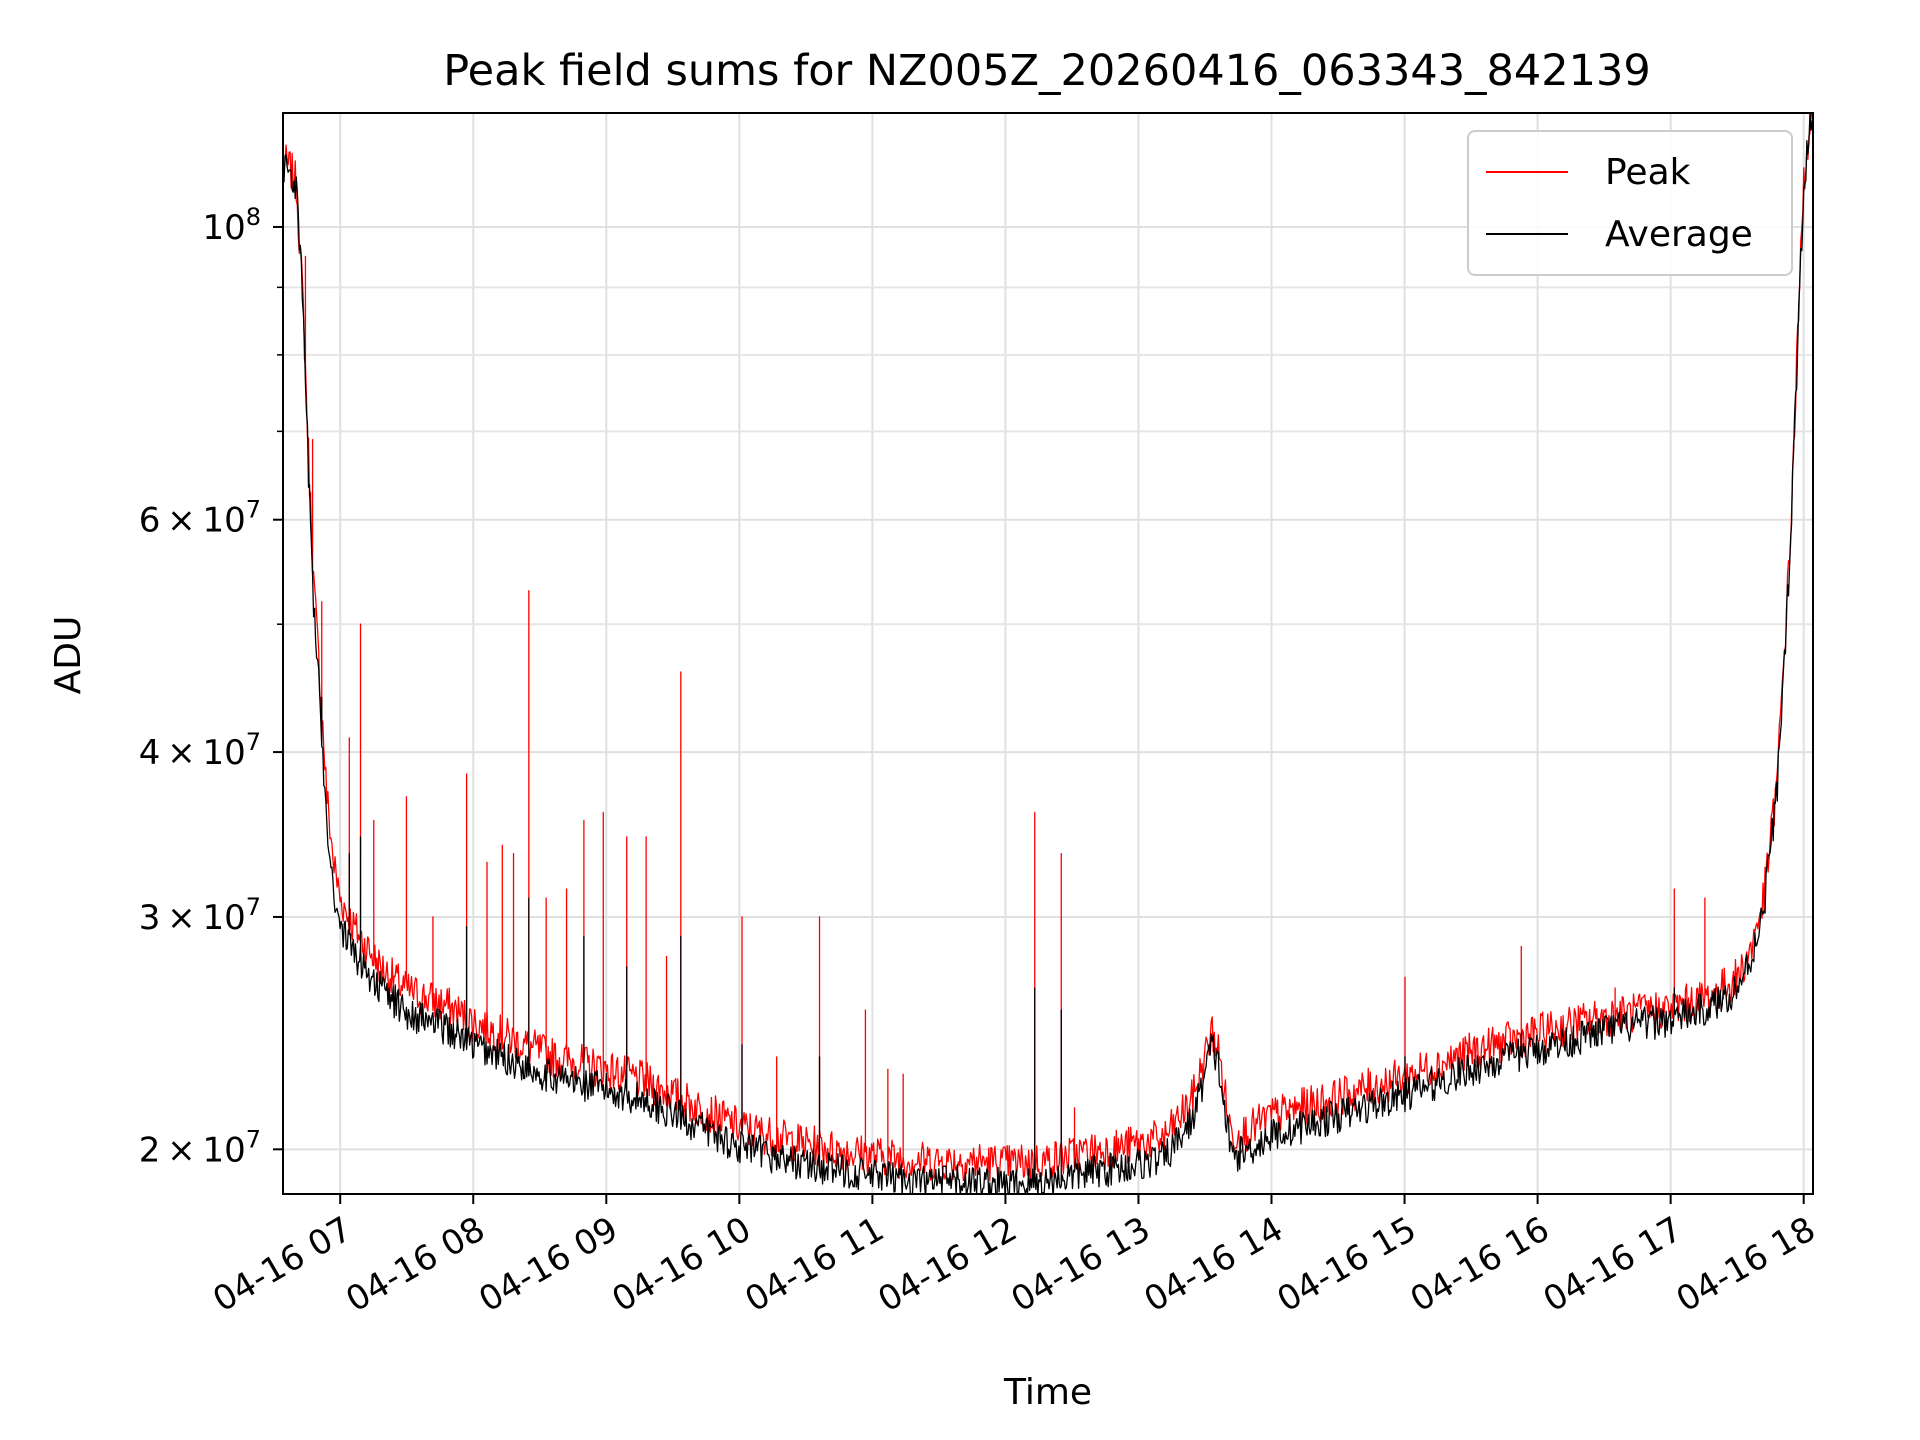 The height and width of the screenshot is (1440, 1920). I want to click on x-axis-label: Time, so click(1047, 1392).